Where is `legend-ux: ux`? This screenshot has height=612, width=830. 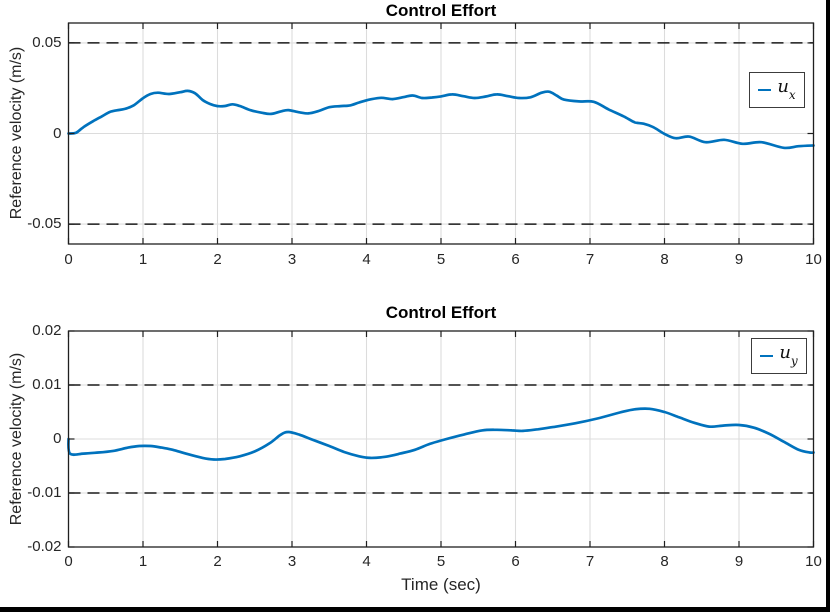
legend-ux: ux is located at coordinates (777, 90).